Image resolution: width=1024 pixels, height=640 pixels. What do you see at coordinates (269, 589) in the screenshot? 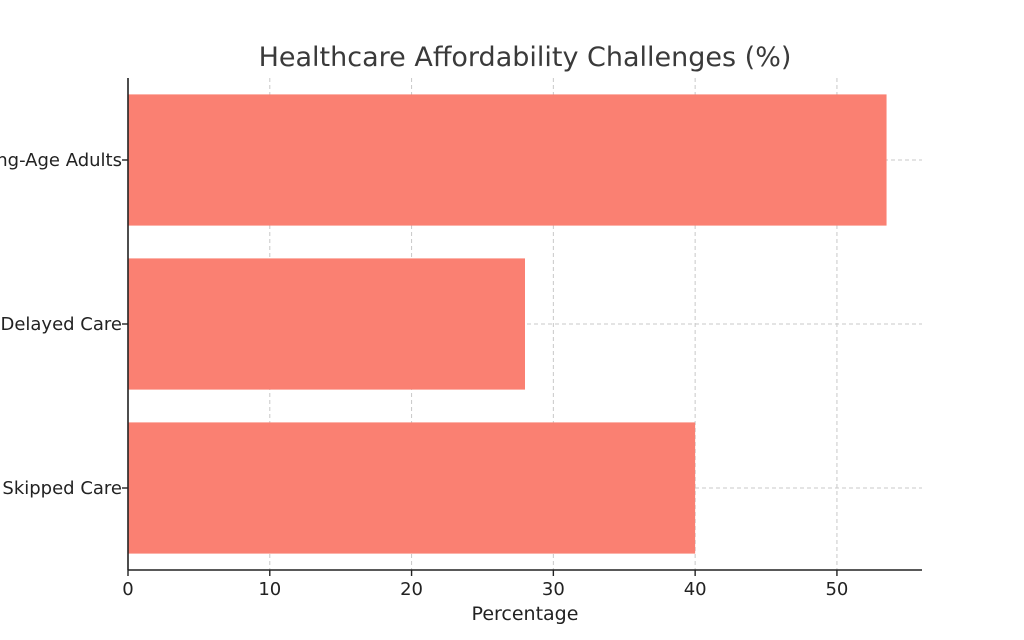
I see `x-tick-label: 10` at bounding box center [269, 589].